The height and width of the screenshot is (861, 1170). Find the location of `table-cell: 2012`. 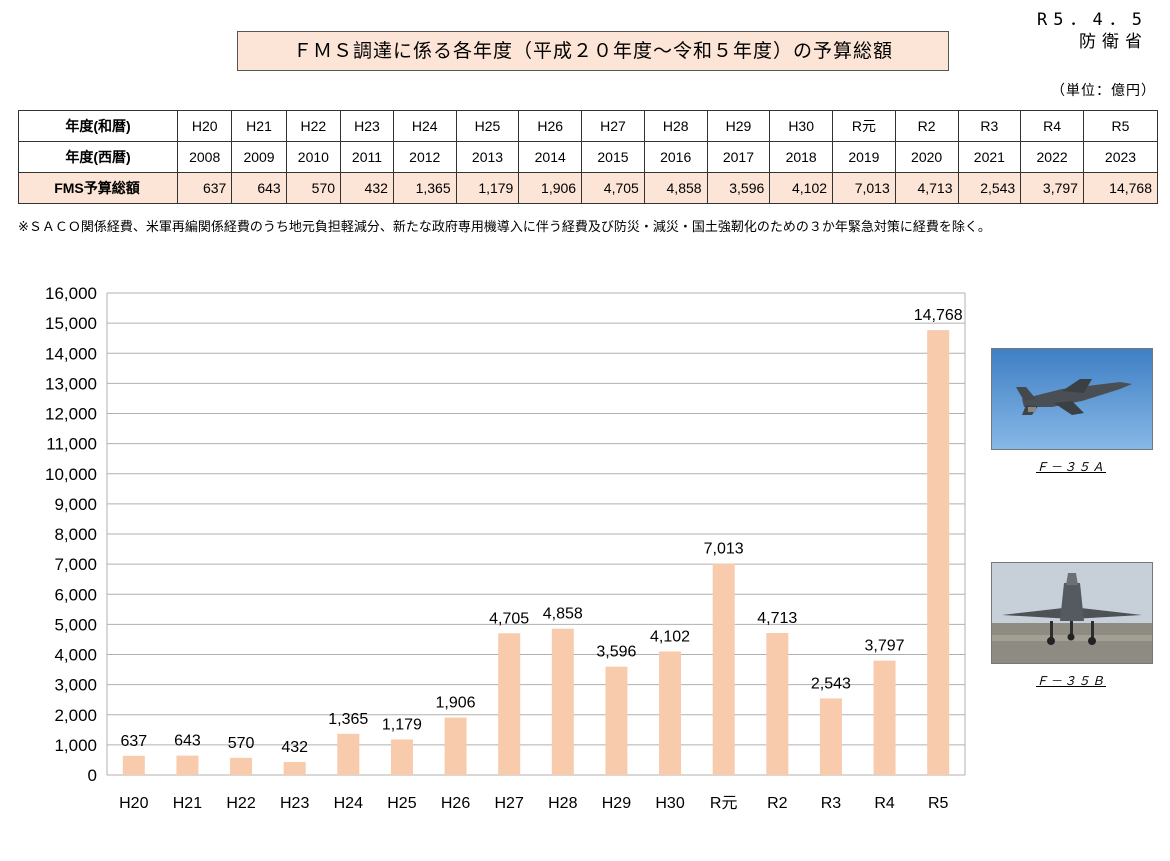

table-cell: 2012 is located at coordinates (424, 157).